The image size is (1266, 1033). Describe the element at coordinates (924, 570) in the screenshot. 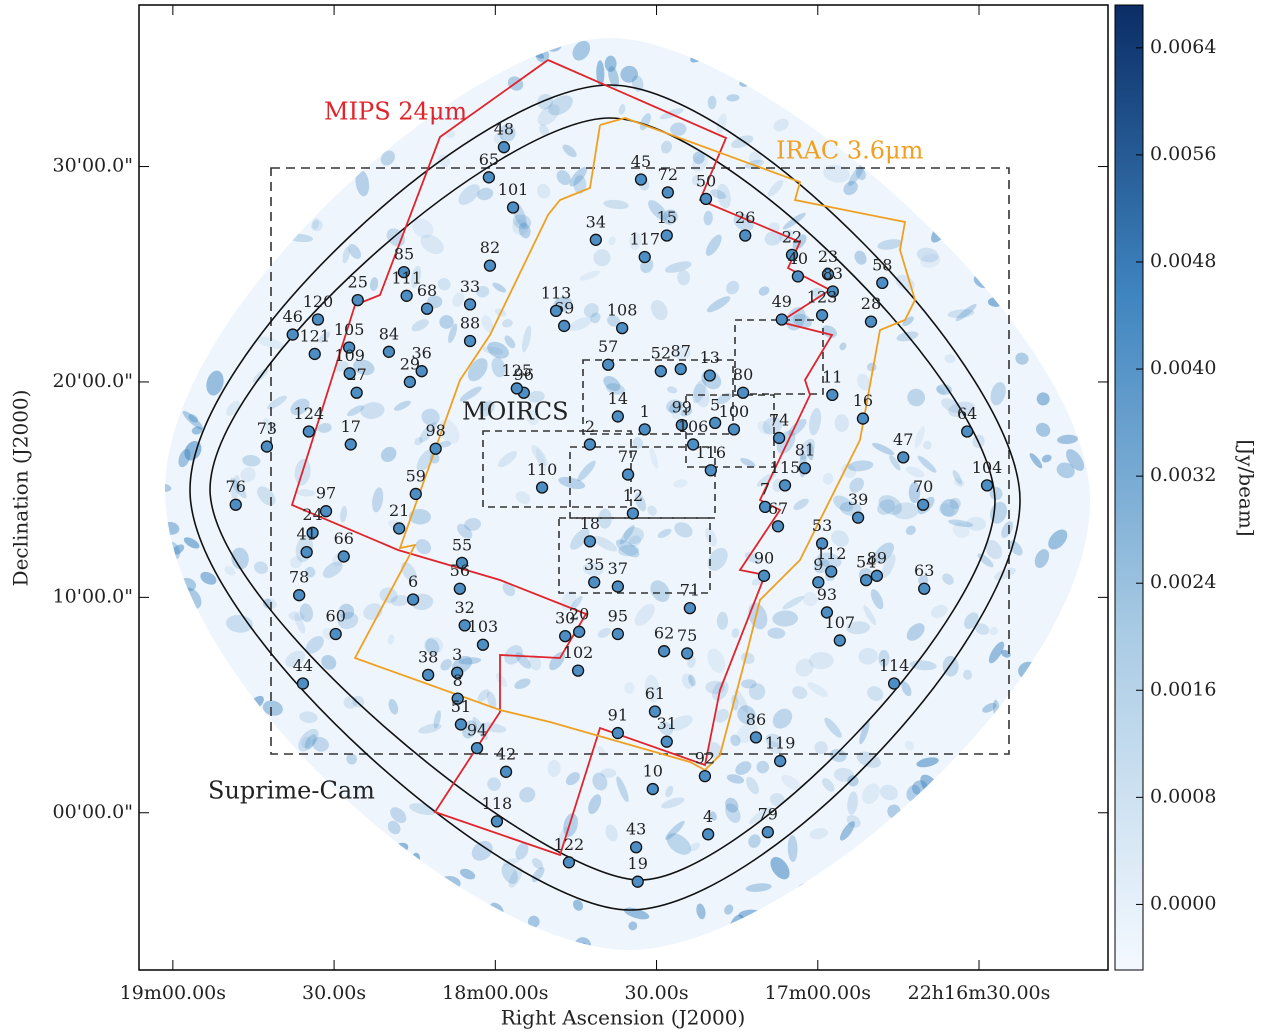

I see `source-label: 63` at that location.